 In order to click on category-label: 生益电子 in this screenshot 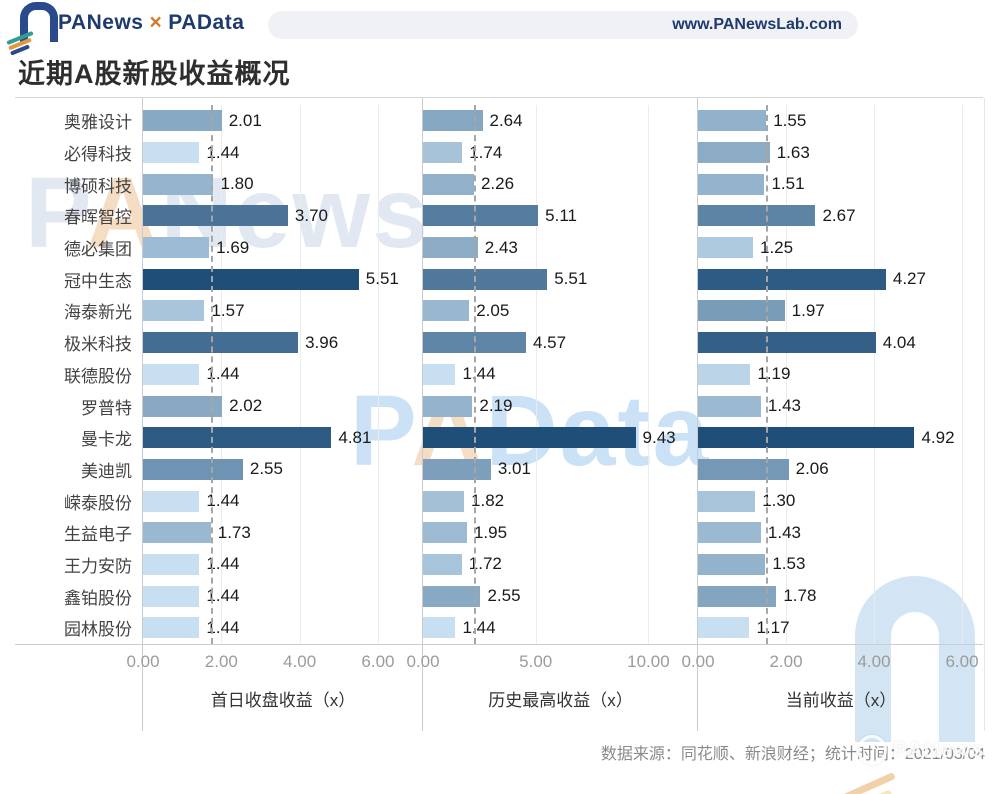, I will do `click(98, 535)`.